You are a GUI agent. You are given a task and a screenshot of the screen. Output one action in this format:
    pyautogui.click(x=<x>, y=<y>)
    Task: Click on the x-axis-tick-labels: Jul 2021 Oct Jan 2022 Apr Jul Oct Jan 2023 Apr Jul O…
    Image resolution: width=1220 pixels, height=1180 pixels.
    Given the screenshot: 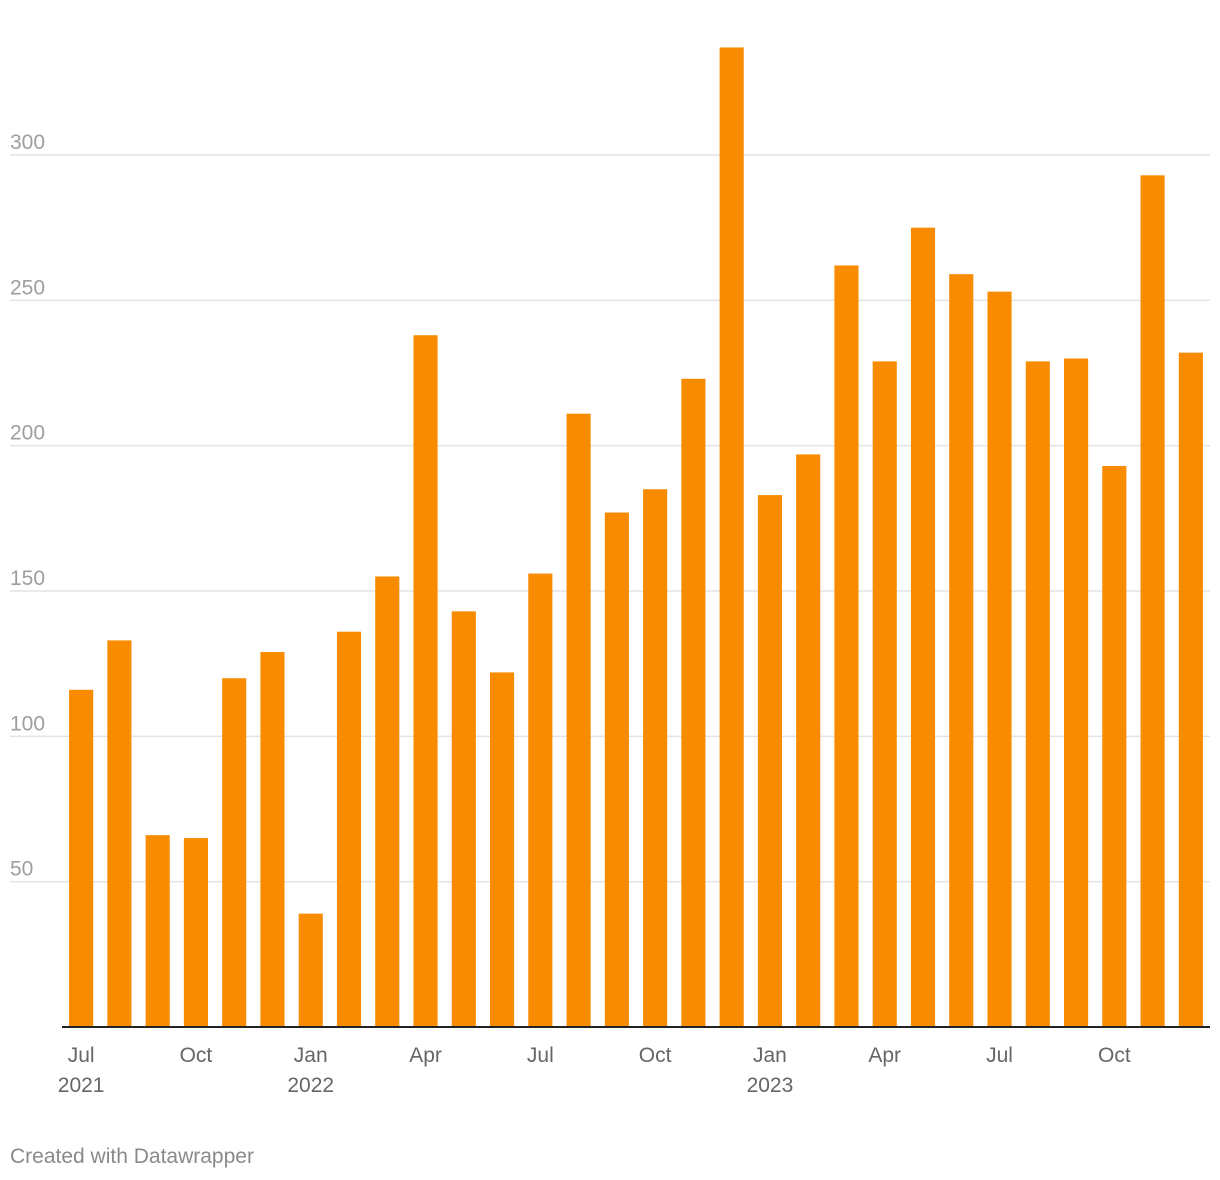 What is the action you would take?
    pyautogui.click(x=594, y=1070)
    